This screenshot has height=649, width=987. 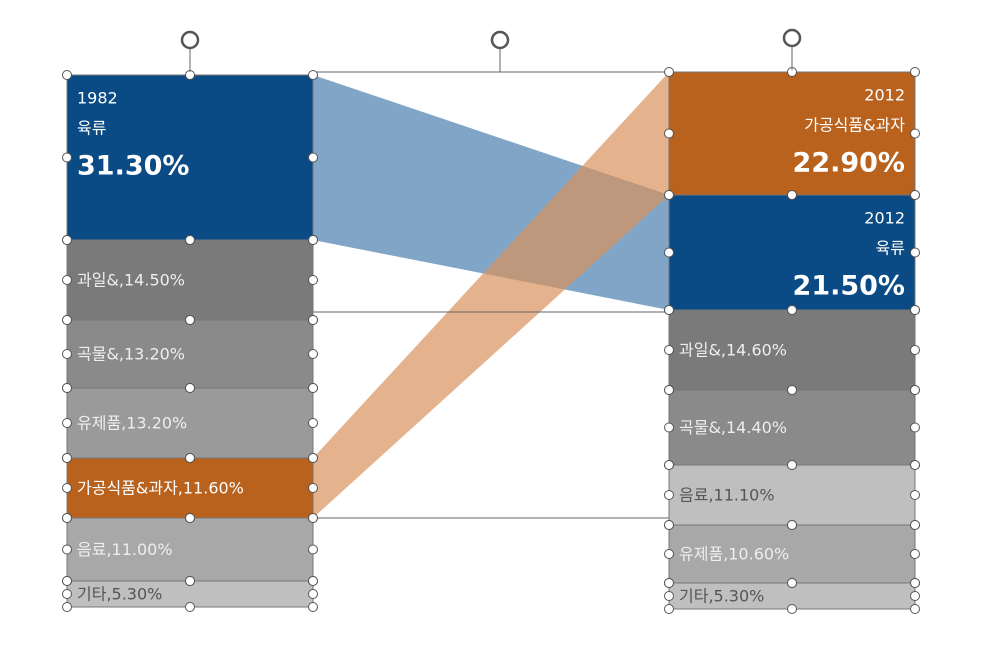 What do you see at coordinates (849, 286) in the screenshot?
I see `share-label: 21.50%` at bounding box center [849, 286].